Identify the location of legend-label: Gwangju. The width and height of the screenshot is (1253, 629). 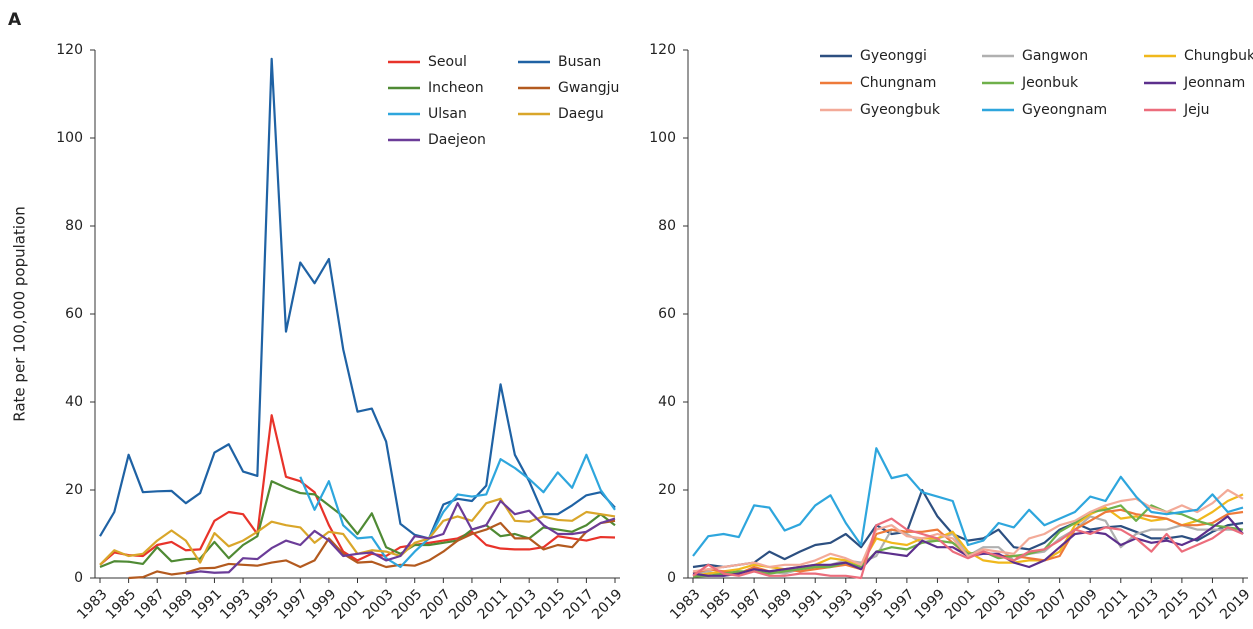
(588, 88).